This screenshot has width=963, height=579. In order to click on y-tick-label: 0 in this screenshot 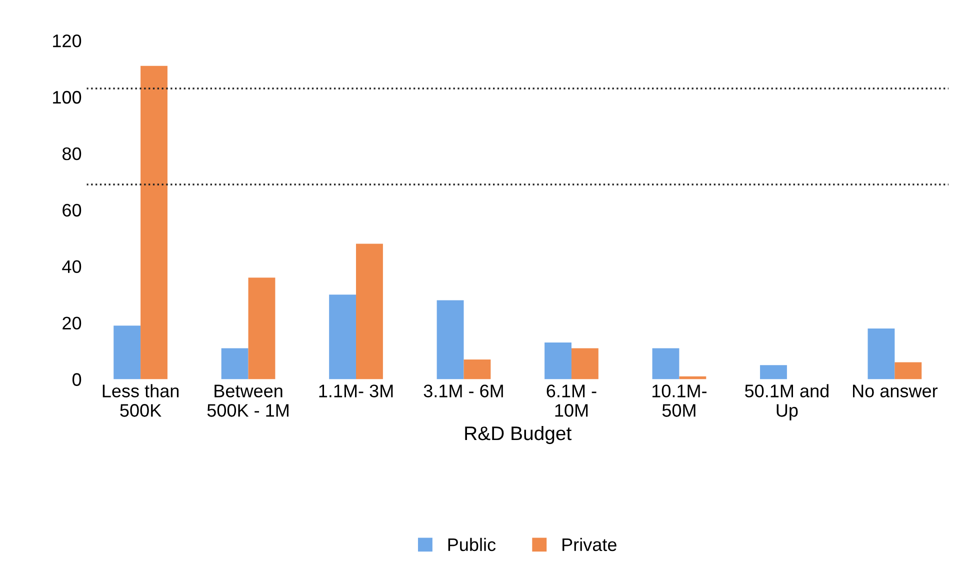, I will do `click(77, 379)`.